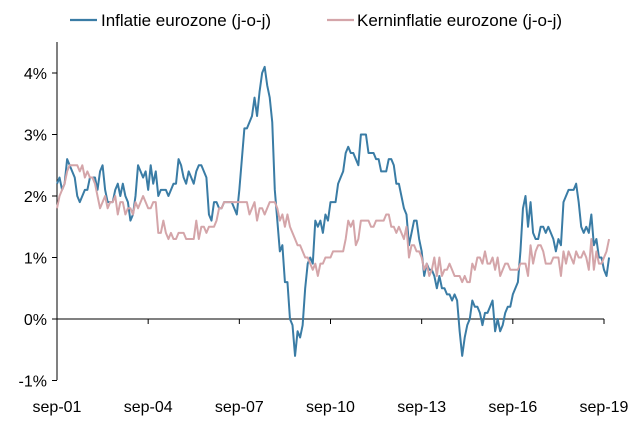 The width and height of the screenshot is (635, 423). I want to click on y-tick-label: -1%, so click(33, 382).